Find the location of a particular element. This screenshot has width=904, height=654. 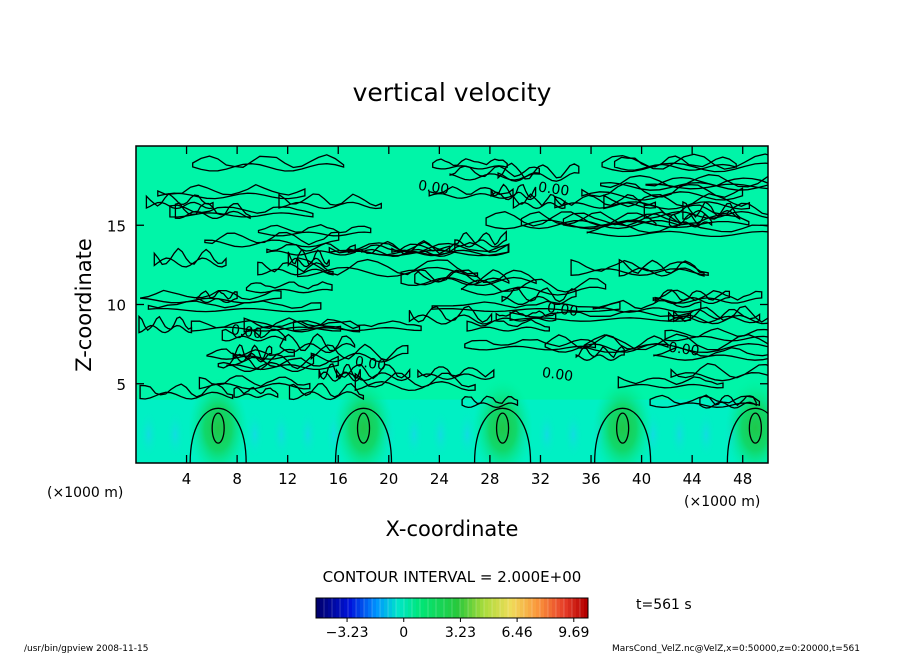

colorbar-ticks: −3.23 0 3.23 6.46 9.69 is located at coordinates (457, 629).